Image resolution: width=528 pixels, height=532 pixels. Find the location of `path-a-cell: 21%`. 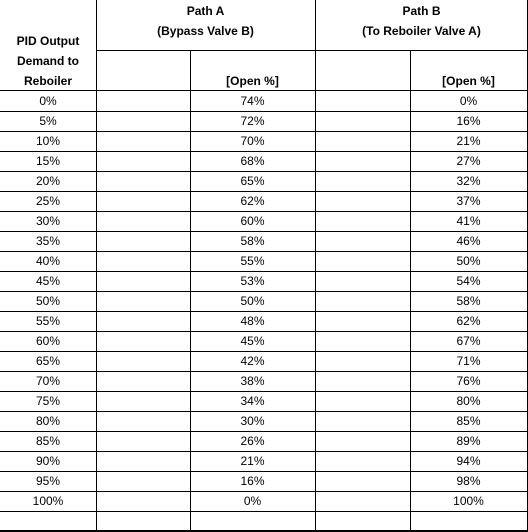

path-a-cell: 21% is located at coordinates (252, 461).